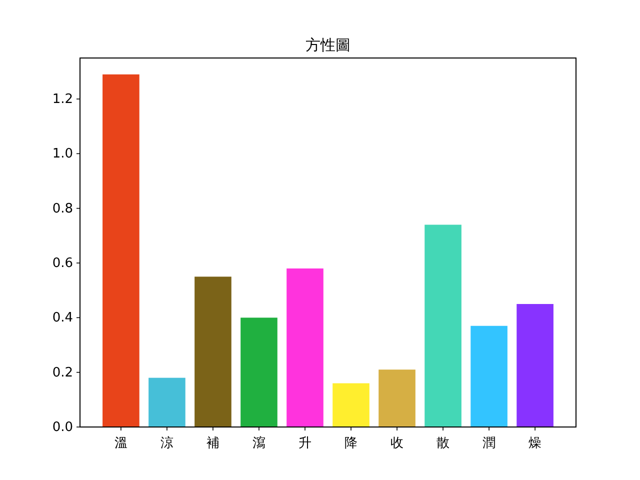 Image resolution: width=640 pixels, height=480 pixels. I want to click on chart-title: 方性圖, so click(328, 45).